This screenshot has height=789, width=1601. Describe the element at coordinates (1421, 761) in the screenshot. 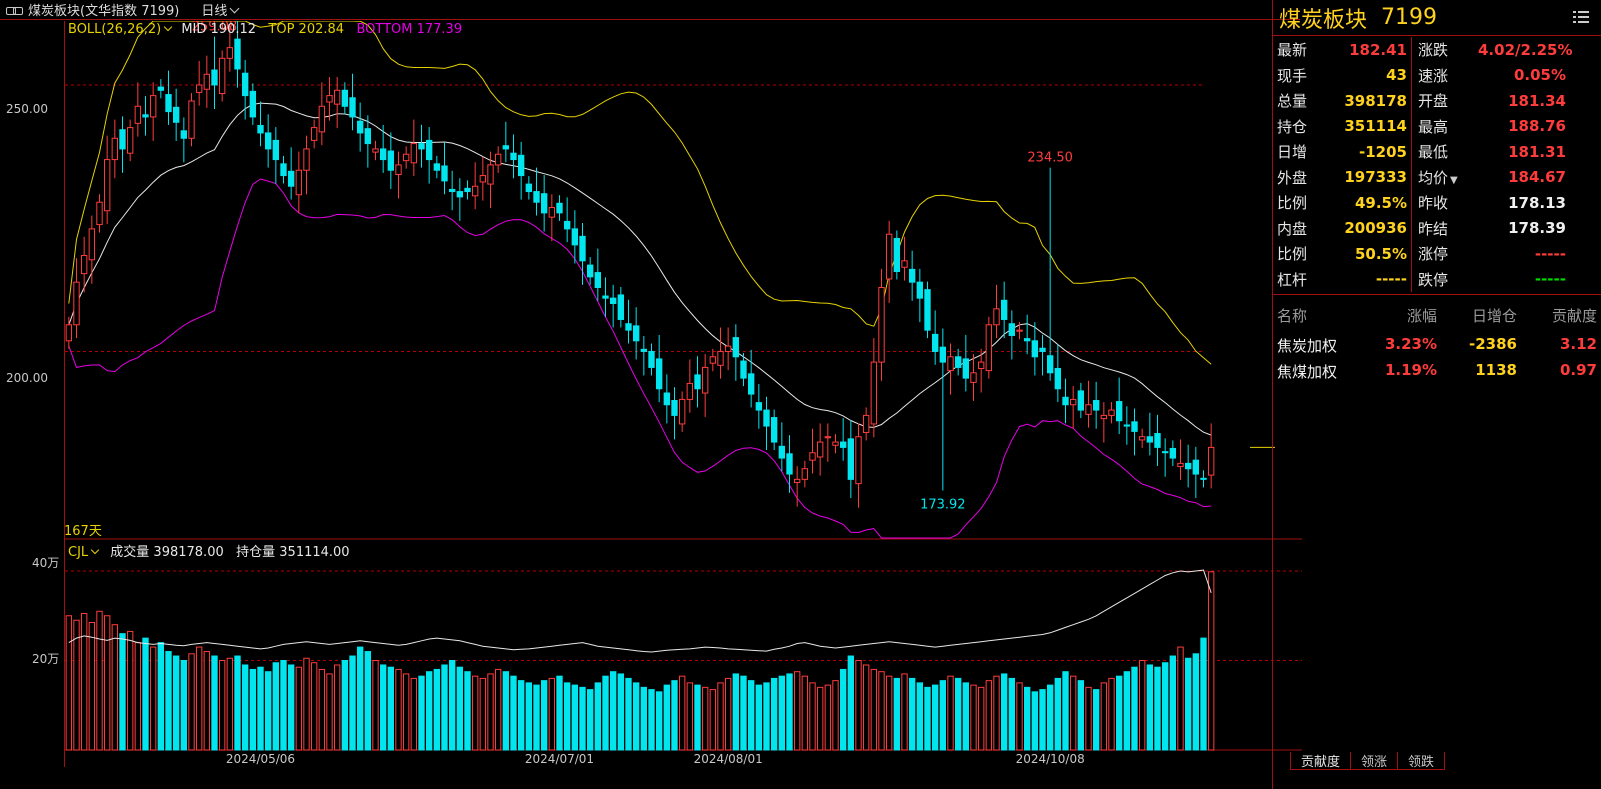

I see `tab-leading-down: 领跌` at that location.